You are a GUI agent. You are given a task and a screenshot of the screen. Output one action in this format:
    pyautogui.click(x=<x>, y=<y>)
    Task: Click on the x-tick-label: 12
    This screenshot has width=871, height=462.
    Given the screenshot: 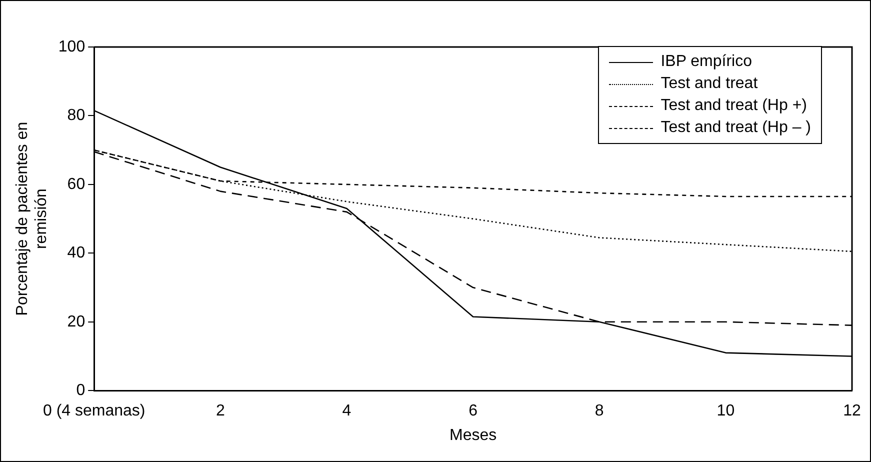 What is the action you would take?
    pyautogui.click(x=852, y=411)
    